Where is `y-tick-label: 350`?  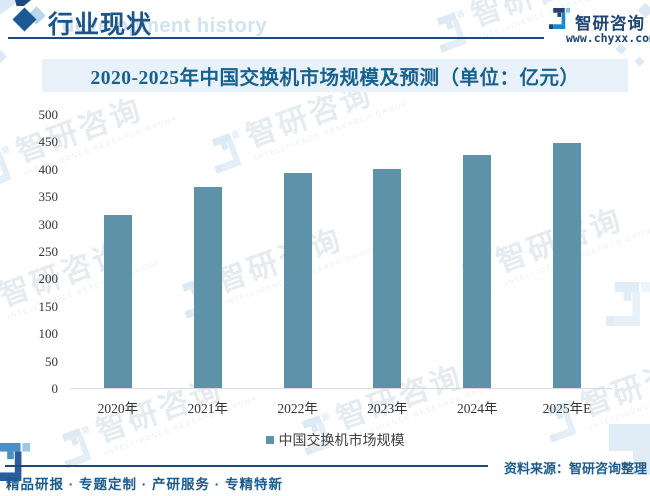
y-tick-label: 350 is located at coordinates (48, 197).